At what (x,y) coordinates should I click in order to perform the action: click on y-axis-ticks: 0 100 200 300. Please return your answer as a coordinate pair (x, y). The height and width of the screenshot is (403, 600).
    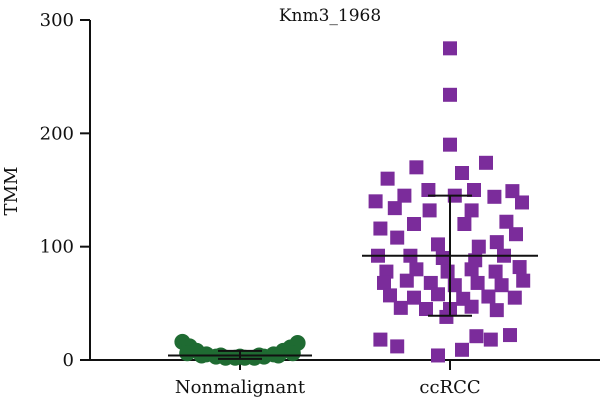
    Looking at the image, I should click on (65, 190).